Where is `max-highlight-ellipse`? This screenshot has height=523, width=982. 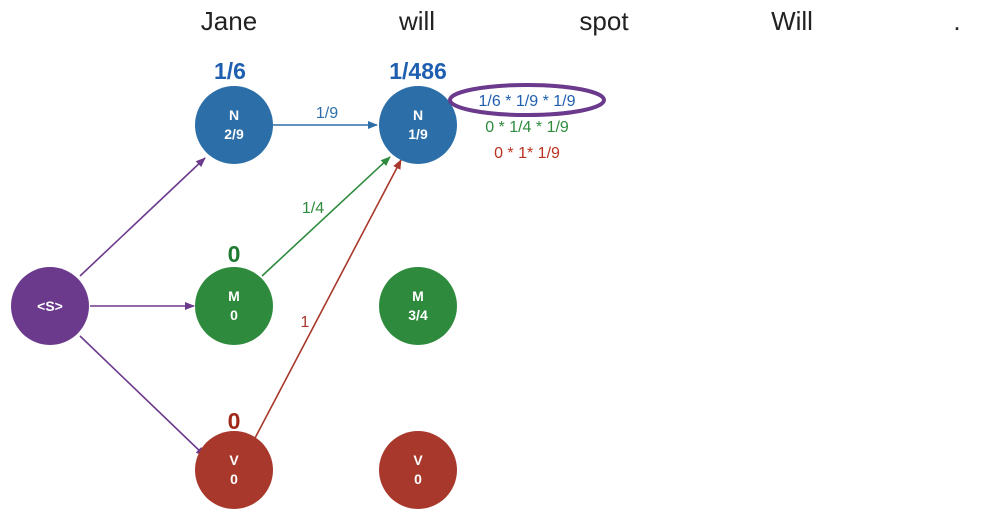
max-highlight-ellipse is located at coordinates (527, 100).